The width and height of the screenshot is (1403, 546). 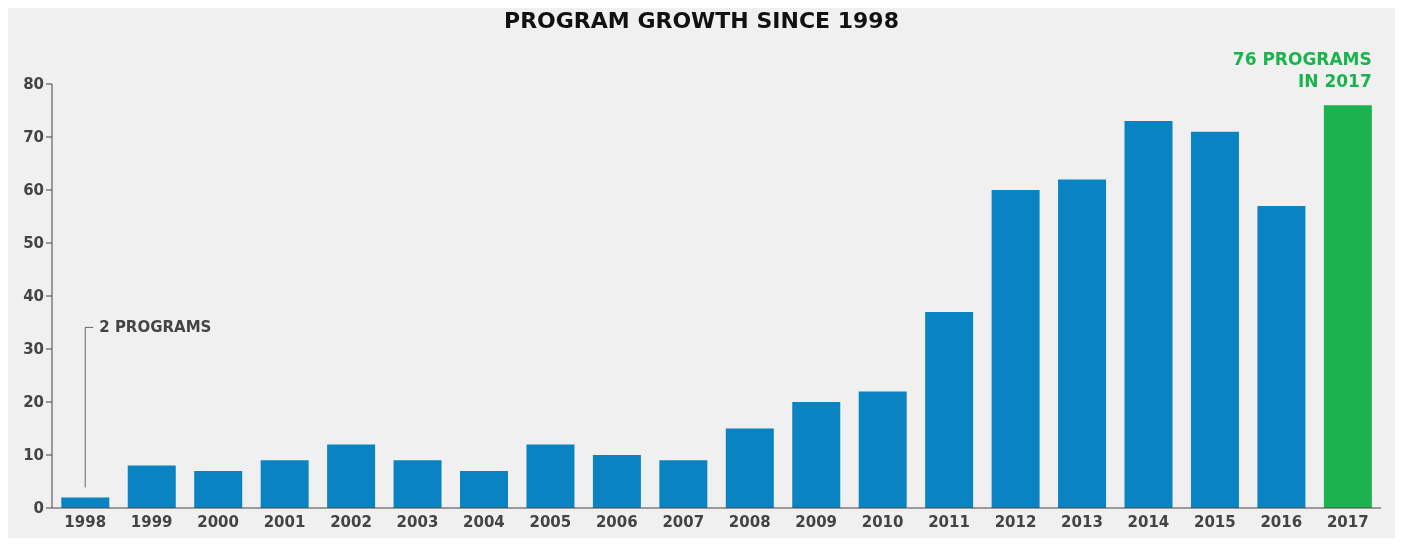 What do you see at coordinates (218, 521) in the screenshot?
I see `x-tick-label: 2000` at bounding box center [218, 521].